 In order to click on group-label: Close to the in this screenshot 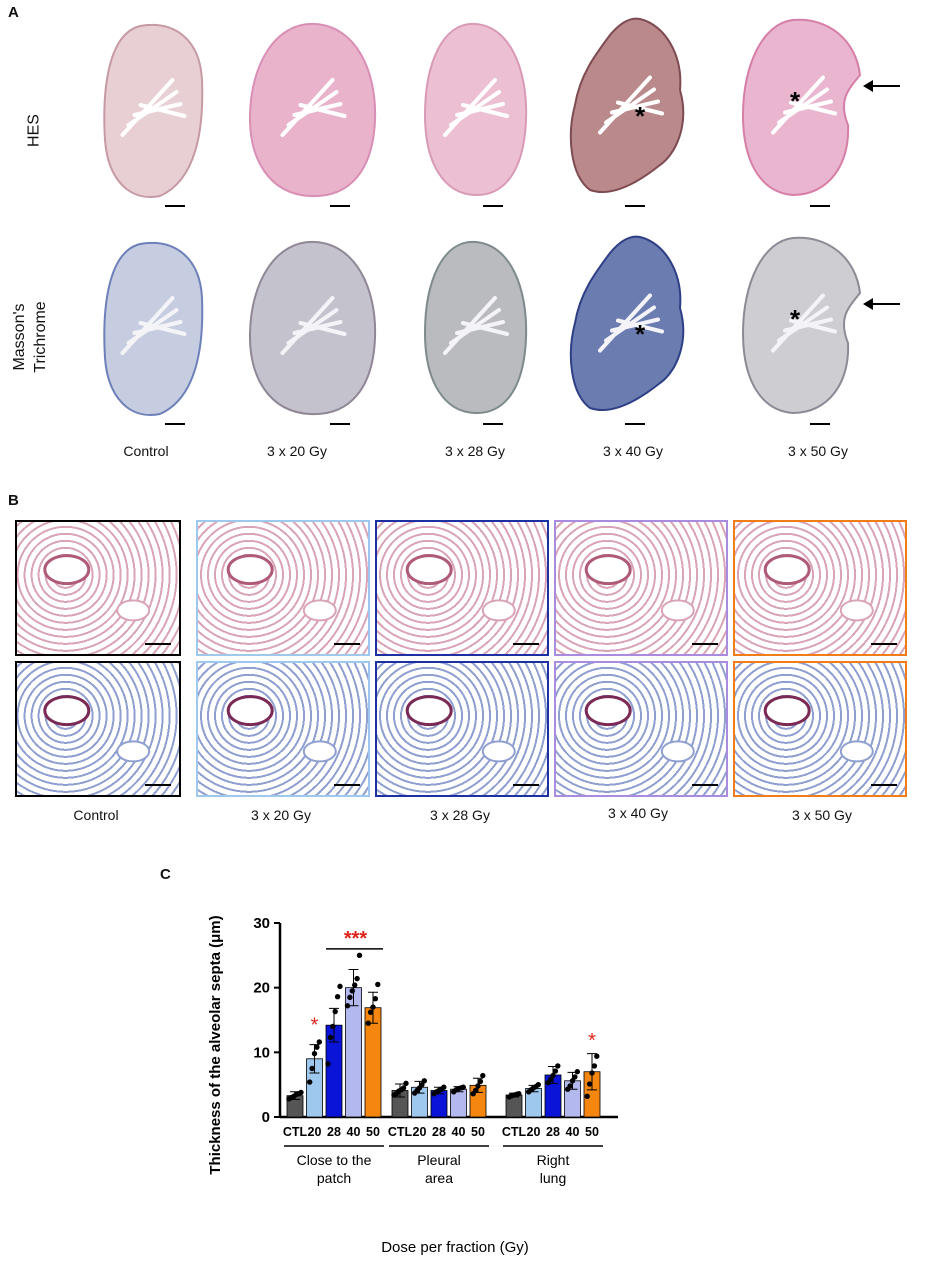, I will do `click(334, 1160)`.